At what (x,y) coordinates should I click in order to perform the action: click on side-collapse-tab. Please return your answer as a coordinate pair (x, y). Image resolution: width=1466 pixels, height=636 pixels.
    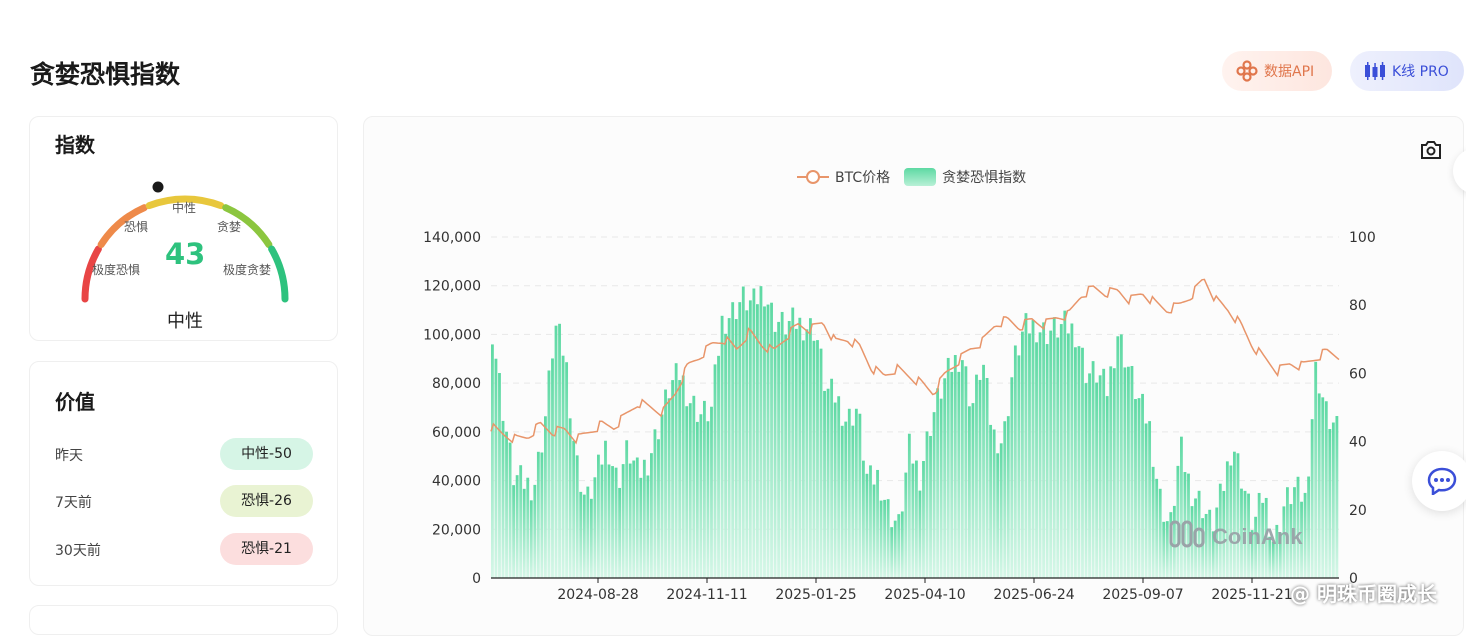
    Looking at the image, I should click on (1459, 171).